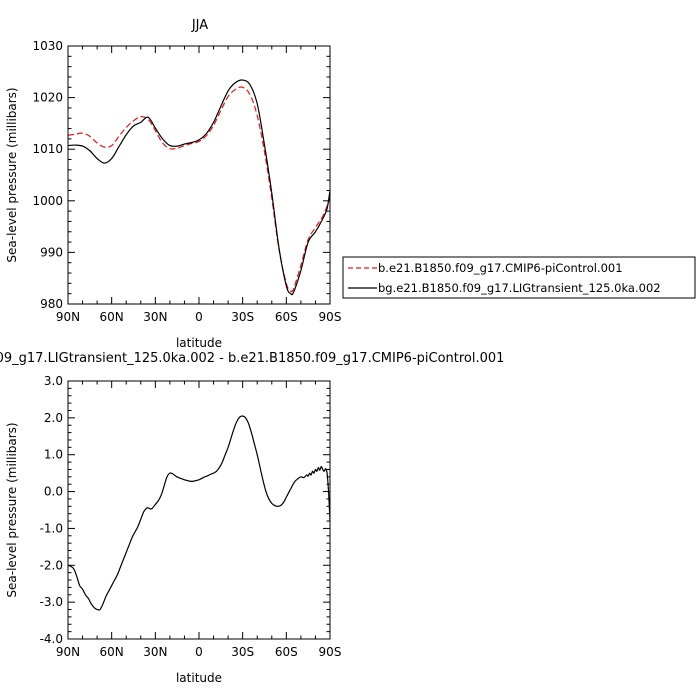  I want to click on bottom-y-tick-label: 0.0, so click(53, 492).